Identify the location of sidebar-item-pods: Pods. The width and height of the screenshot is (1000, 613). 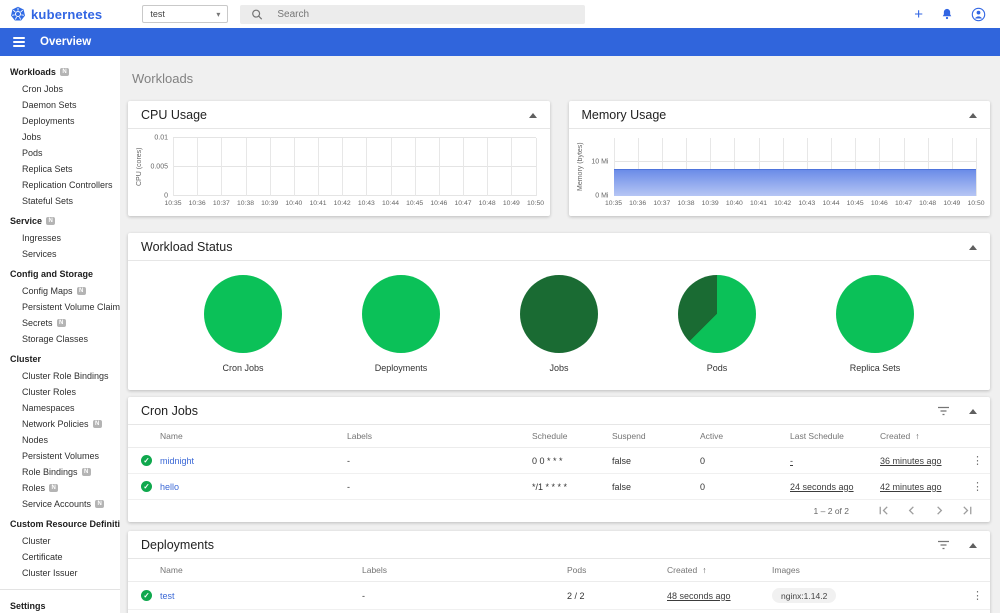
(60, 153).